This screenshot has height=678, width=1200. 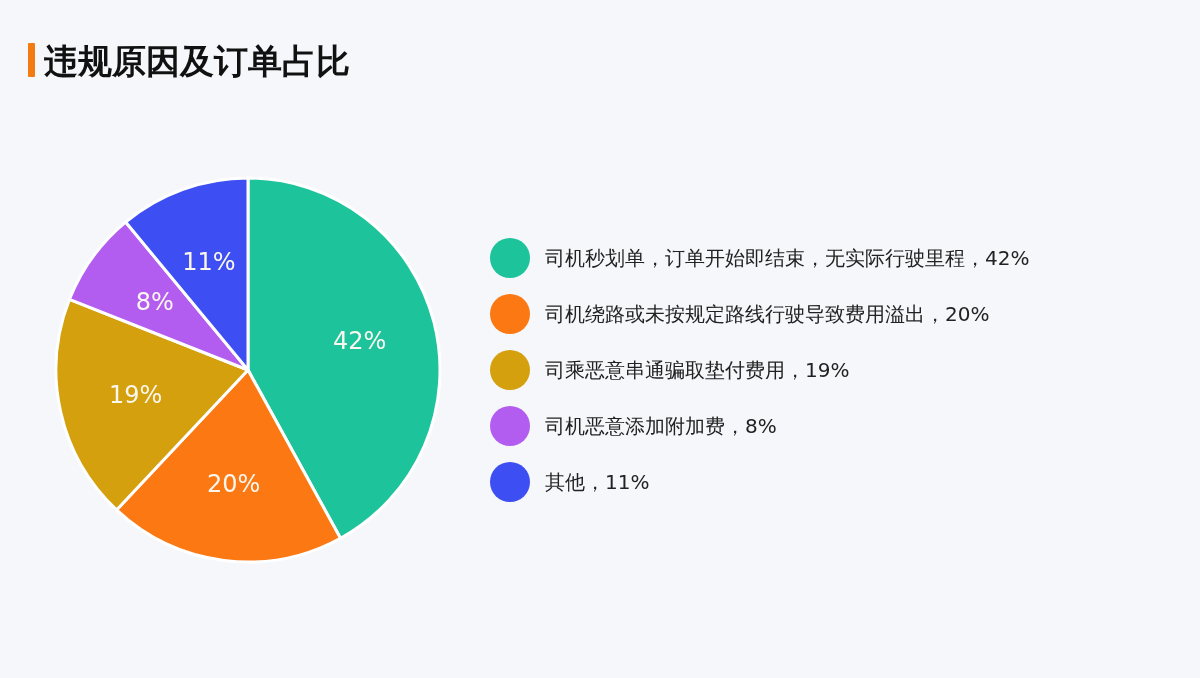 What do you see at coordinates (697, 370) in the screenshot?
I see `legend-label: 司乘恶意串通骗取垫付费用，19%` at bounding box center [697, 370].